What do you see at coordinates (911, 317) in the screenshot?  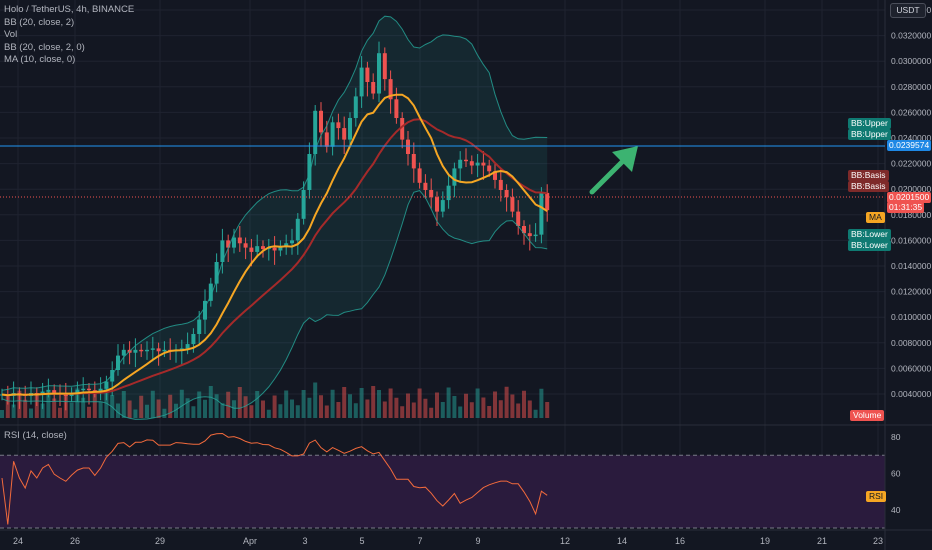 I see `price-tick-label: 0.0100000` at bounding box center [911, 317].